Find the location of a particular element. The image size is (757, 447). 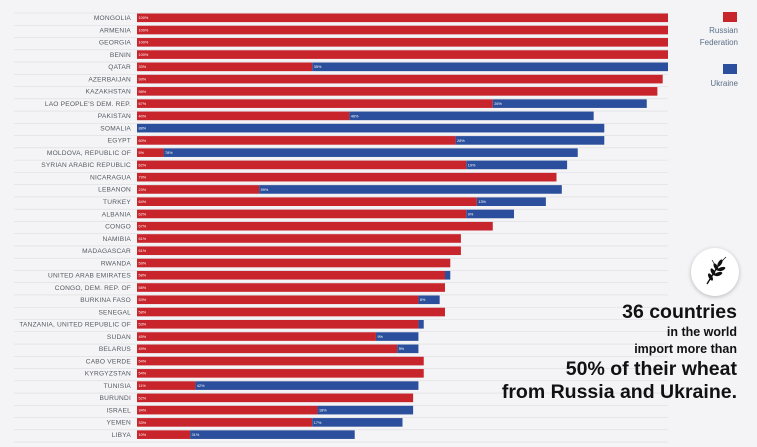

bar-label-russia: 79% is located at coordinates (143, 178).